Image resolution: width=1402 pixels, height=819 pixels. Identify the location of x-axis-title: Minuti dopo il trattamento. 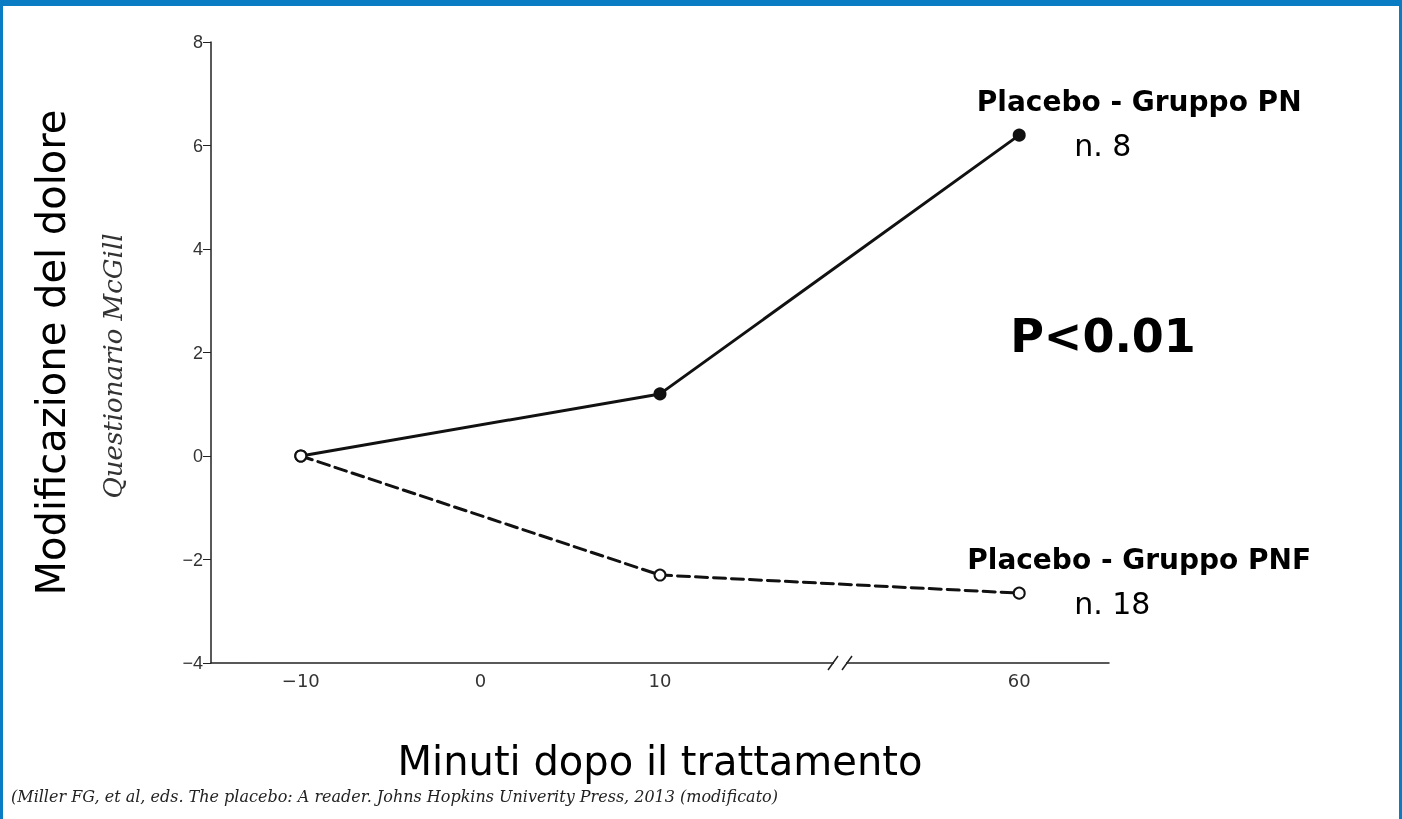
(660, 761).